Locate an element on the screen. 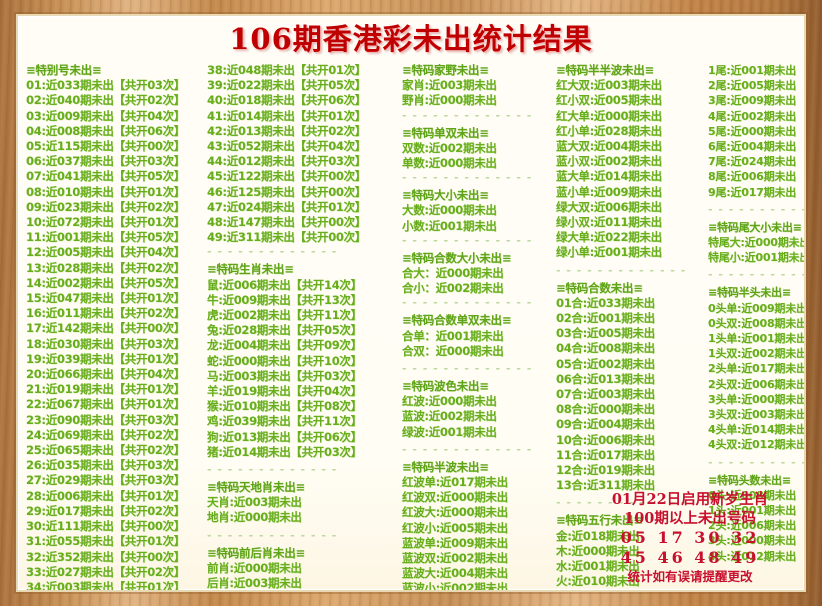  stat-line: 43:近052期未出【共开04次】 is located at coordinates (287, 146).